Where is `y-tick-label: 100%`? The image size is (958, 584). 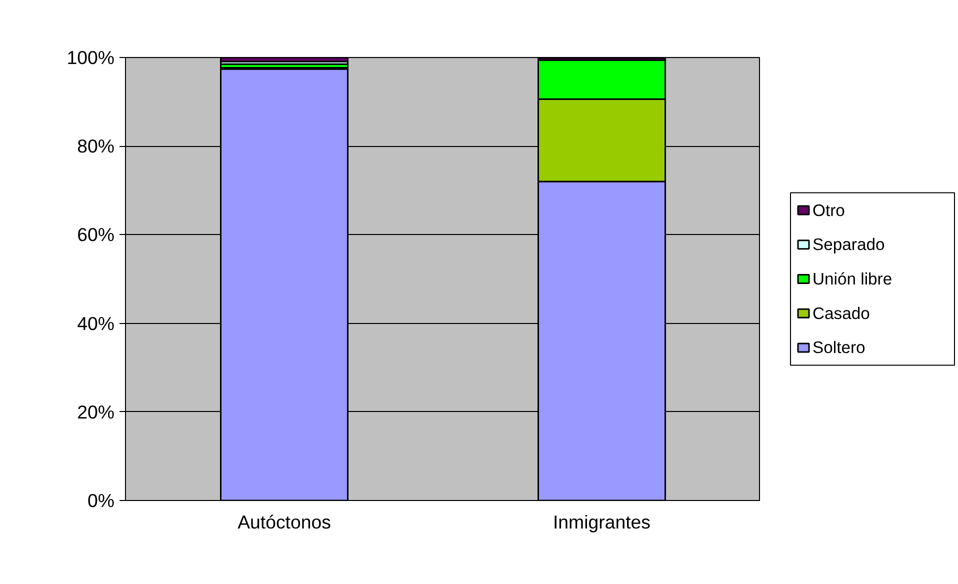
y-tick-label: 100% is located at coordinates (90, 57).